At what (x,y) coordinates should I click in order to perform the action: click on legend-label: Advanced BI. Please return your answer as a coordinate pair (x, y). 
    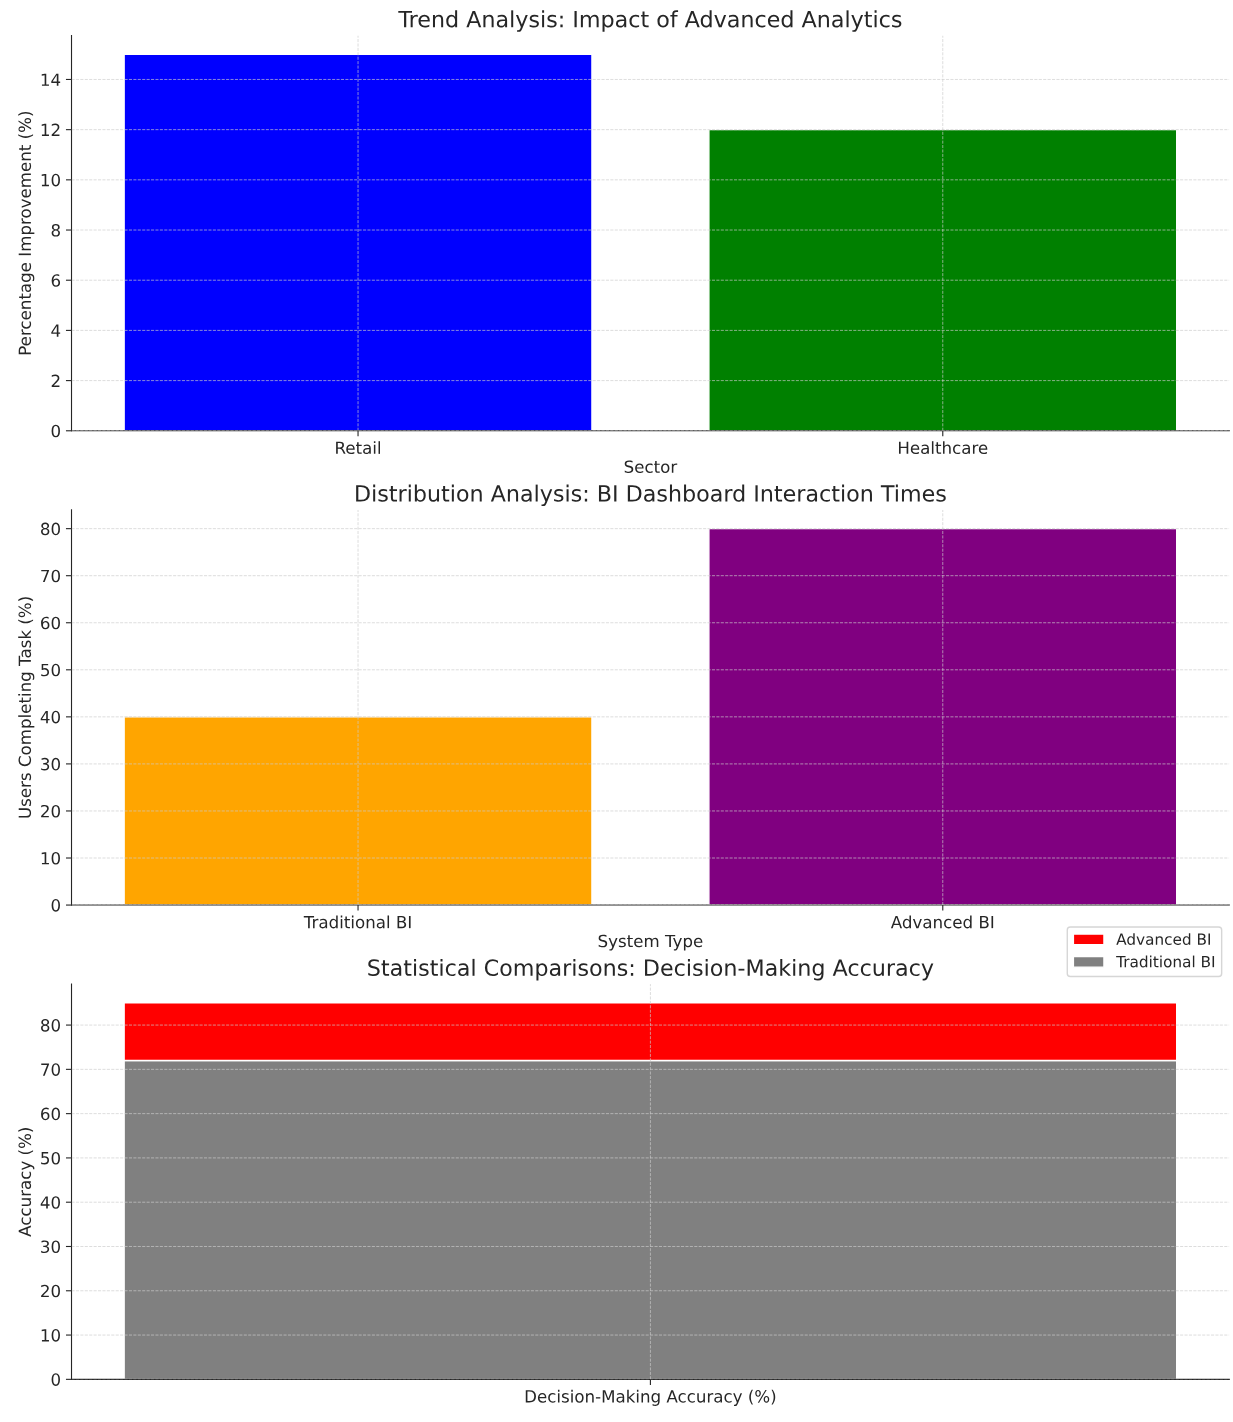
    Looking at the image, I should click on (1163, 939).